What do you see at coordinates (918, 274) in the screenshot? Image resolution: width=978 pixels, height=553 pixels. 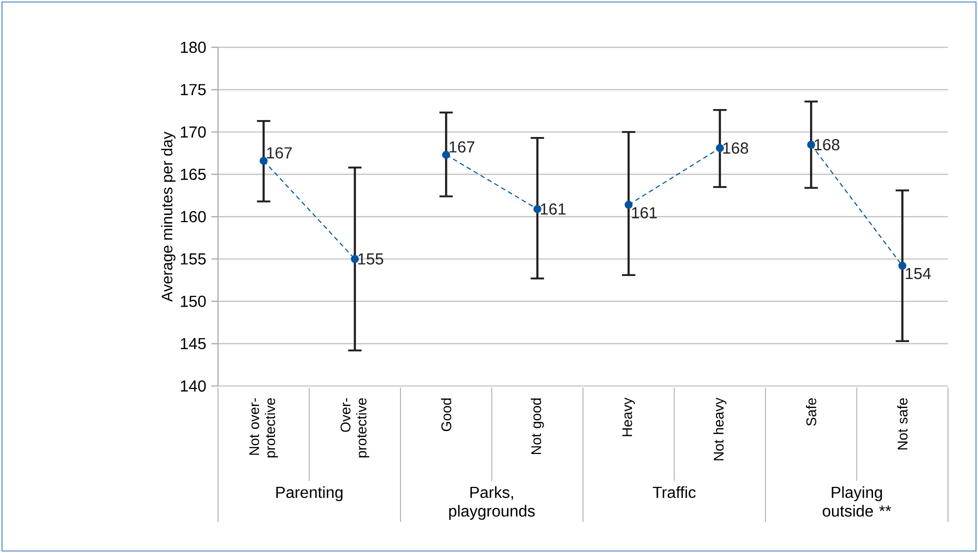 I see `data-label: 154` at bounding box center [918, 274].